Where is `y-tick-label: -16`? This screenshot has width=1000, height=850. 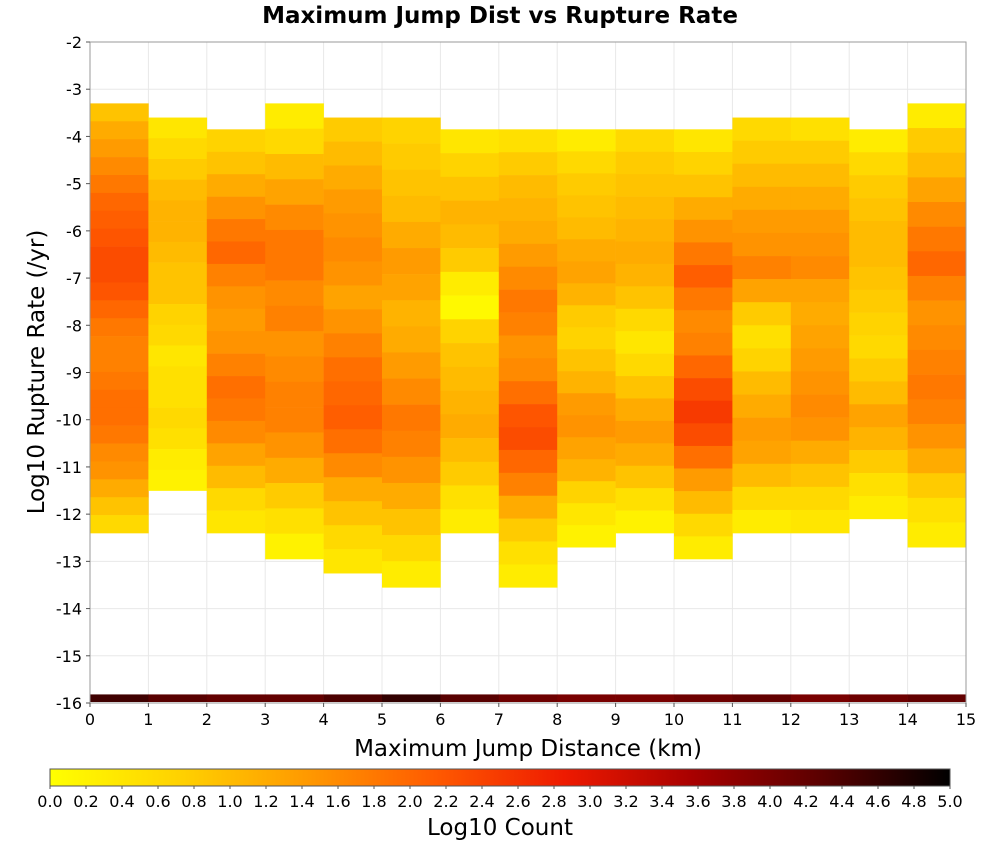 y-tick-label: -16 is located at coordinates (69, 703).